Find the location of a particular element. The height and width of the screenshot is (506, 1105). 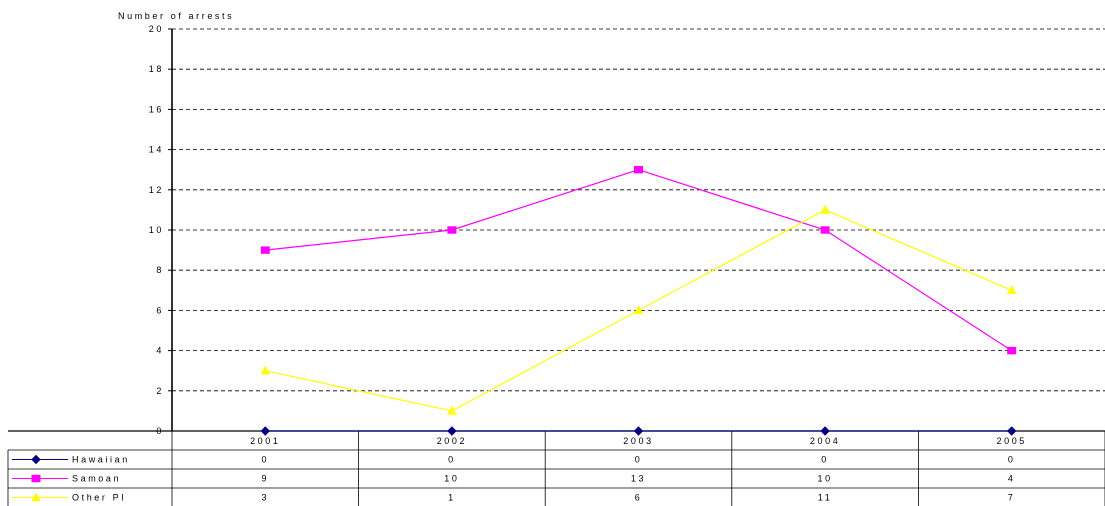

legend-entry: Samoan is located at coordinates (96, 479).